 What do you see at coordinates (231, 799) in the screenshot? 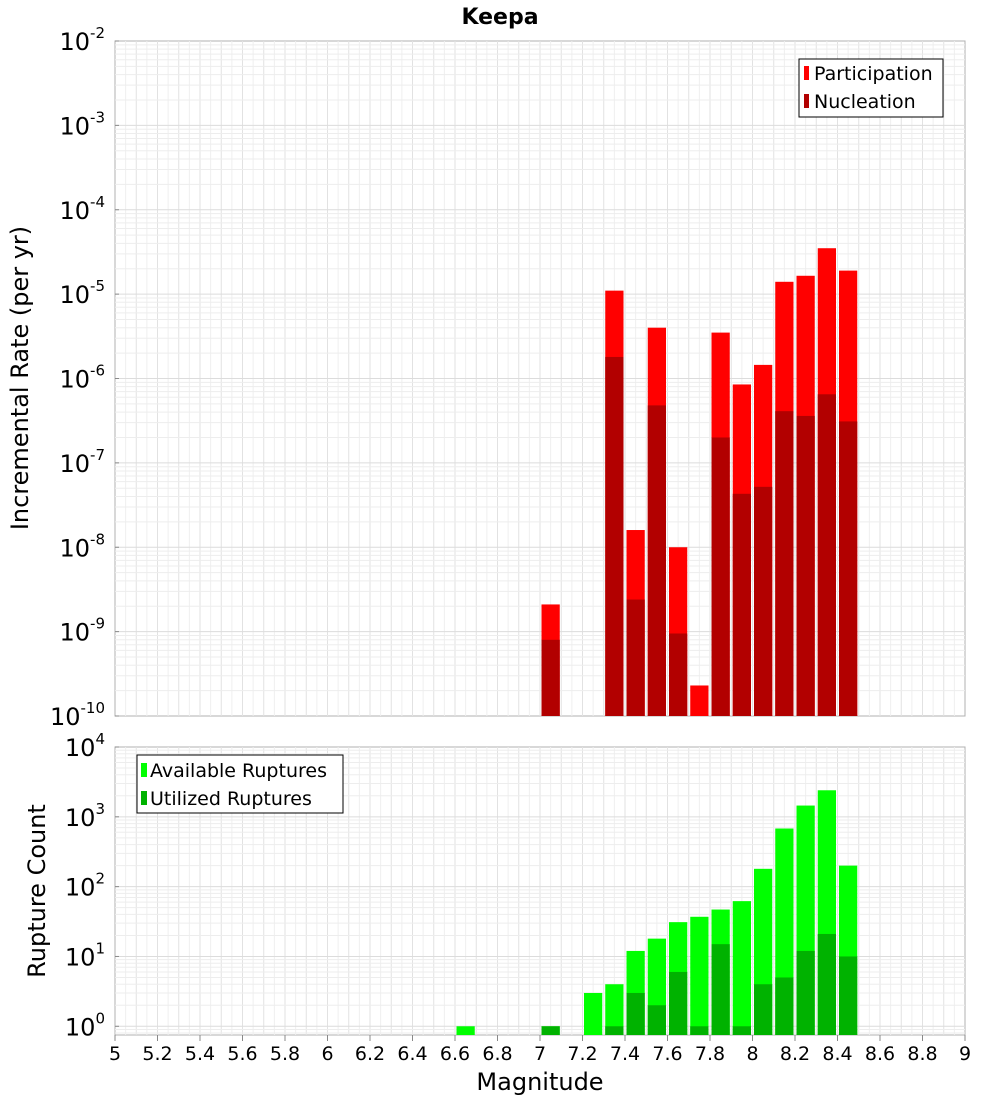
I see `utilized-legend-label: Utilized Ruptures` at bounding box center [231, 799].